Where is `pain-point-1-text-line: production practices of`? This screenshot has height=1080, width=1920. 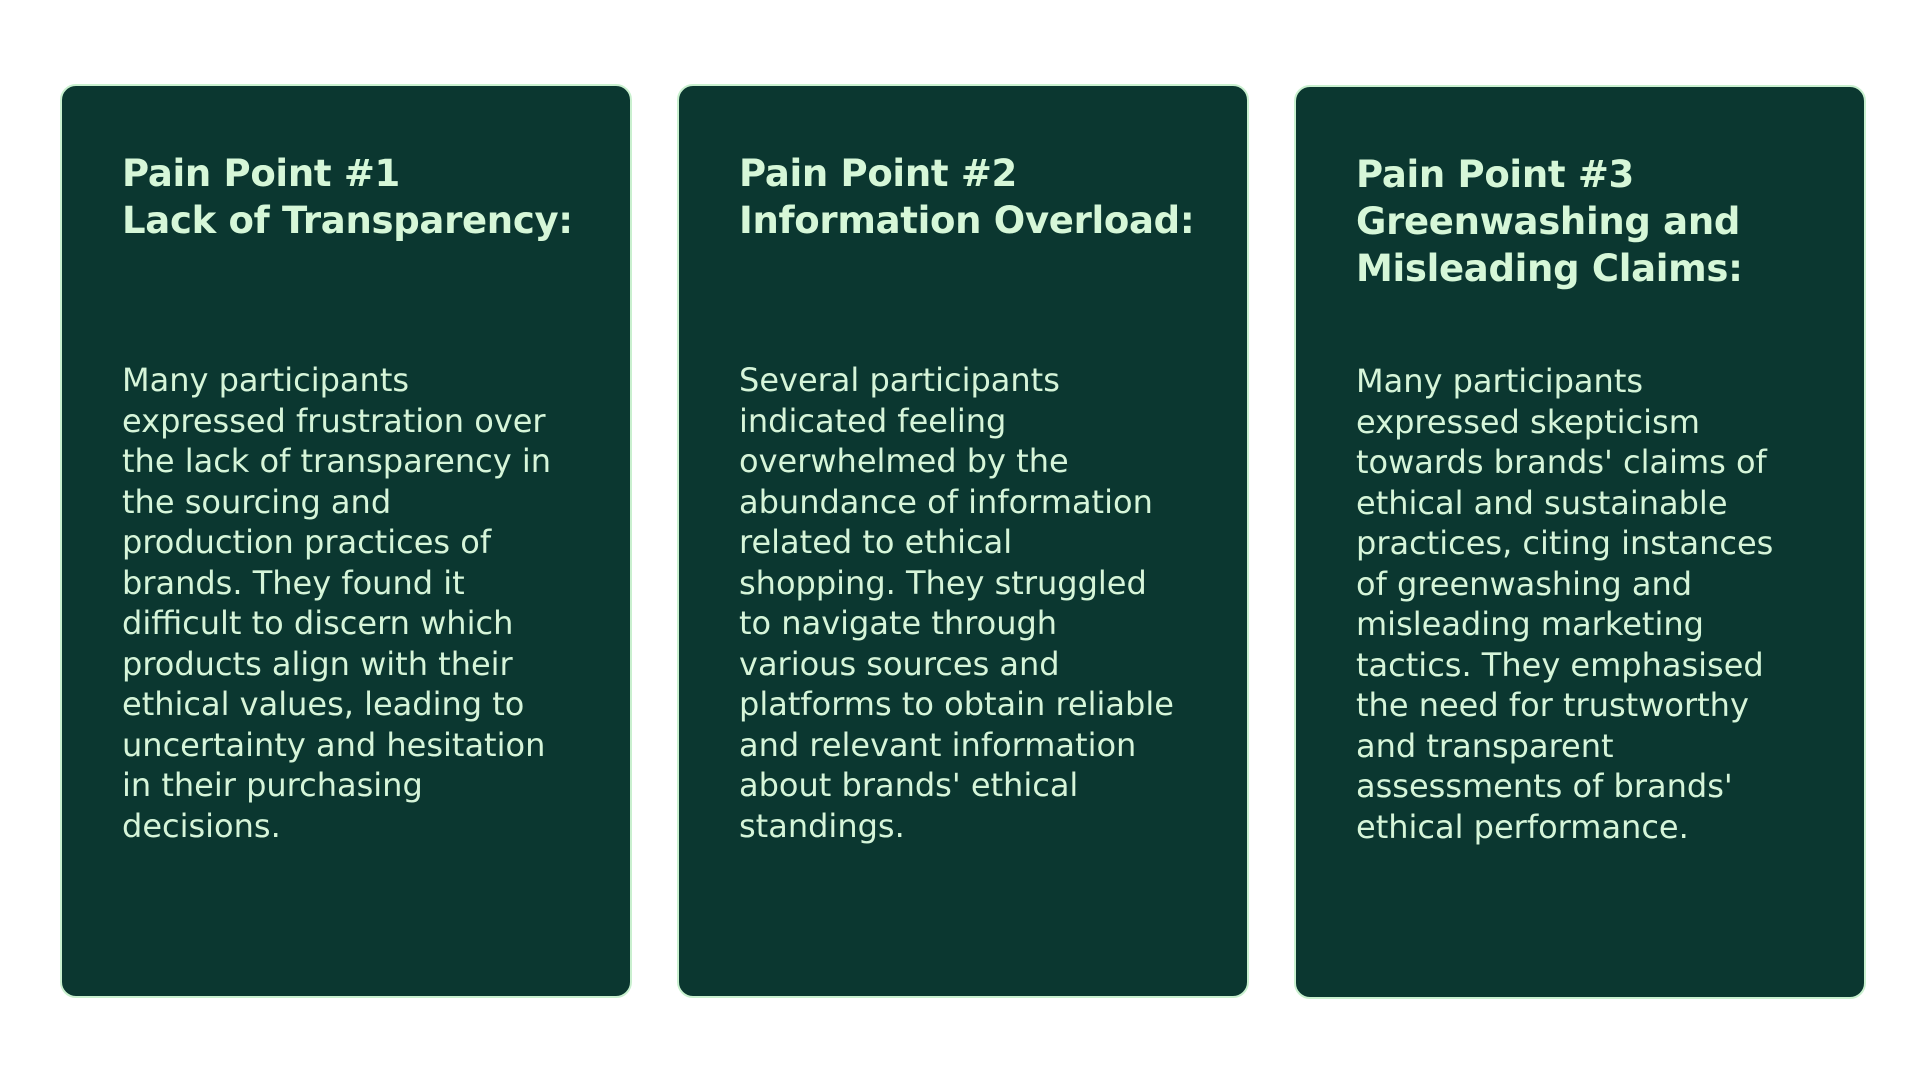 pain-point-1-text-line: production practices of is located at coordinates (307, 542).